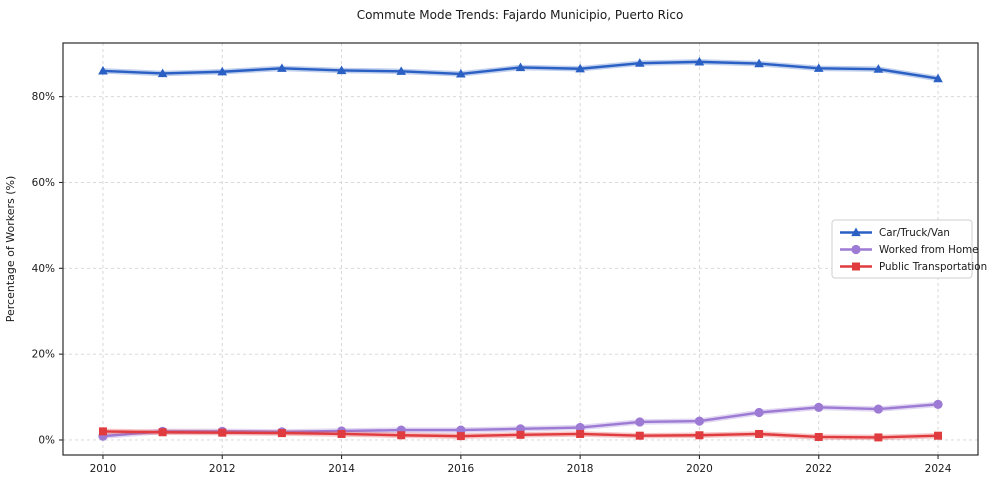 Image resolution: width=990 pixels, height=490 pixels. What do you see at coordinates (43, 97) in the screenshot?
I see `y-tick-label: 80%` at bounding box center [43, 97].